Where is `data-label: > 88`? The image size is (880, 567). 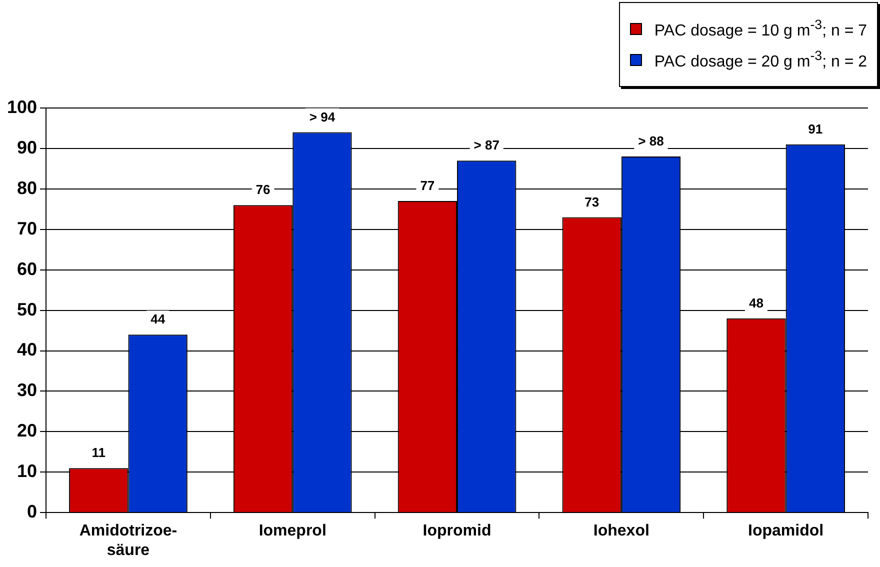
data-label: > 88 is located at coordinates (651, 141).